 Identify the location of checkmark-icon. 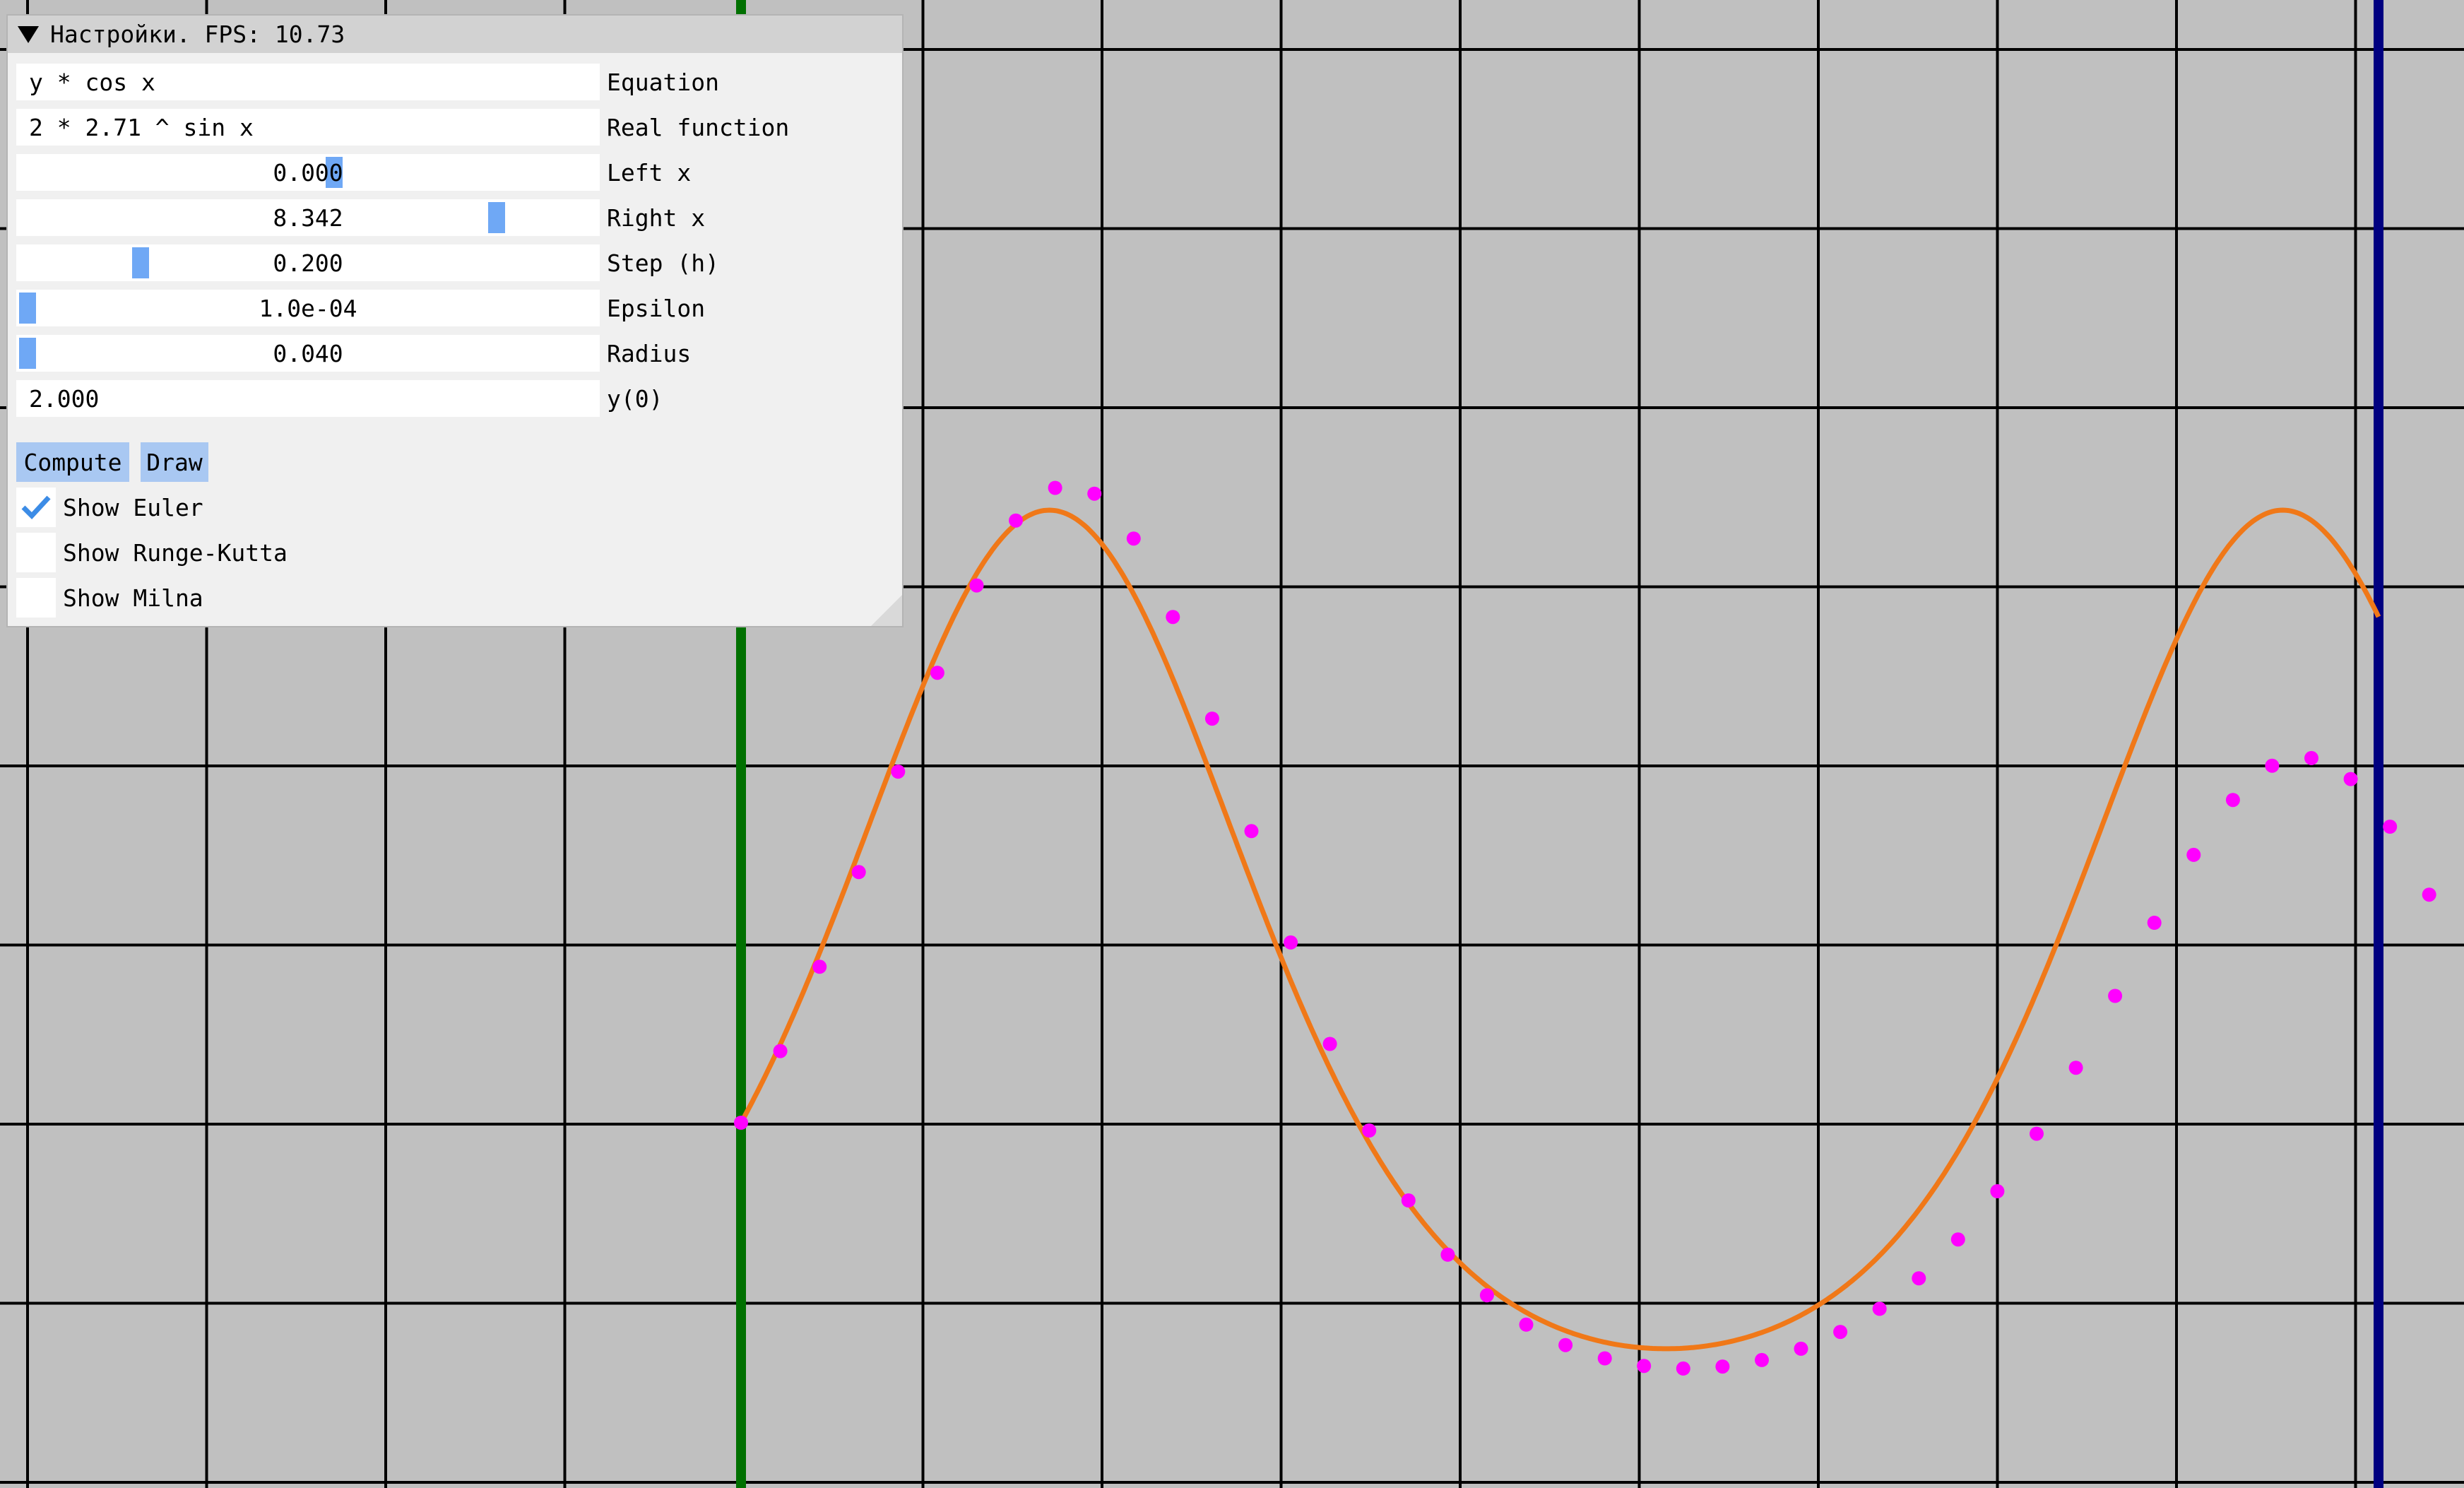
(36, 507).